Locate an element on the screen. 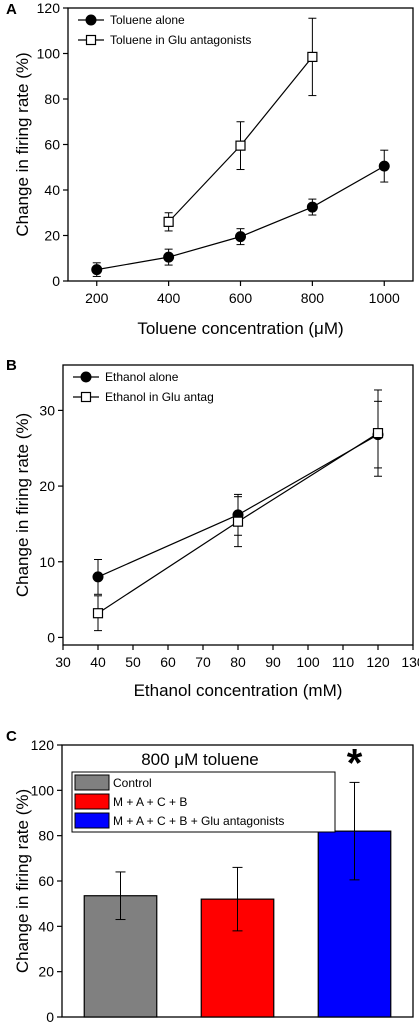  panel-letter: C is located at coordinates (11, 736).